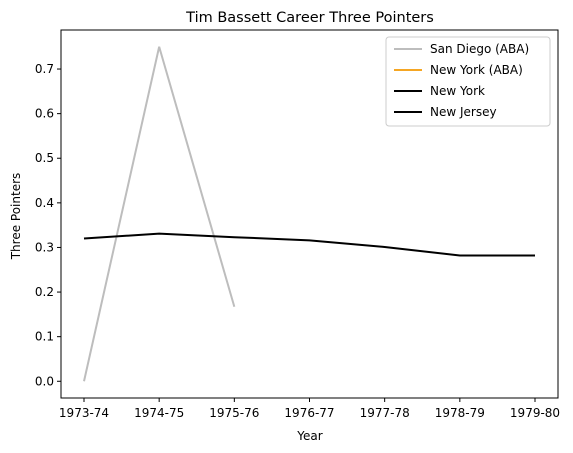  I want to click on y-tick-label: 0.7, so click(44, 69).